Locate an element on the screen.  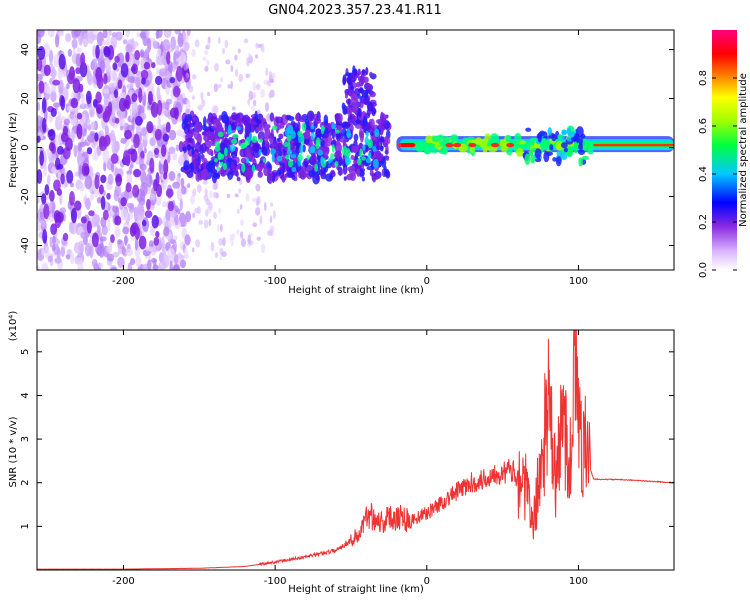
y-tick-label: 0 is located at coordinates (25, 147).